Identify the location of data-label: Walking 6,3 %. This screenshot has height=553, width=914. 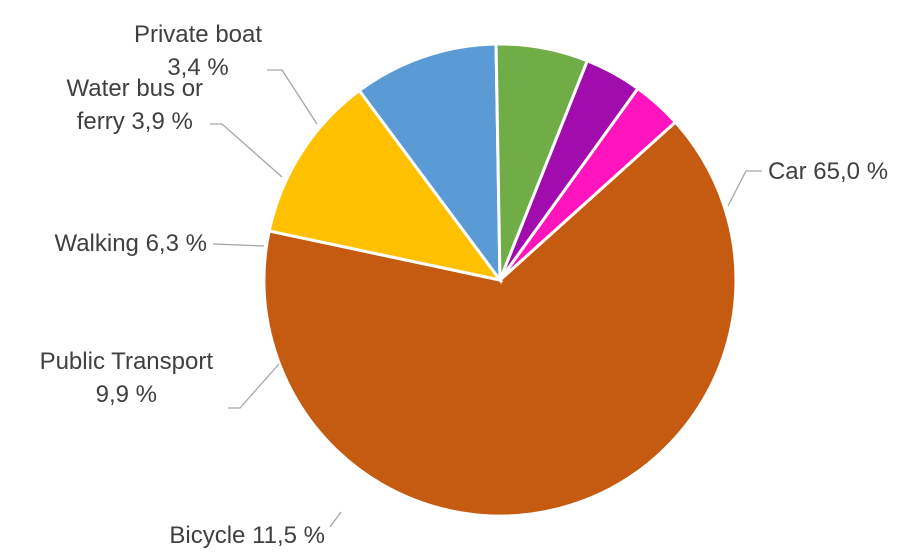
(130, 243).